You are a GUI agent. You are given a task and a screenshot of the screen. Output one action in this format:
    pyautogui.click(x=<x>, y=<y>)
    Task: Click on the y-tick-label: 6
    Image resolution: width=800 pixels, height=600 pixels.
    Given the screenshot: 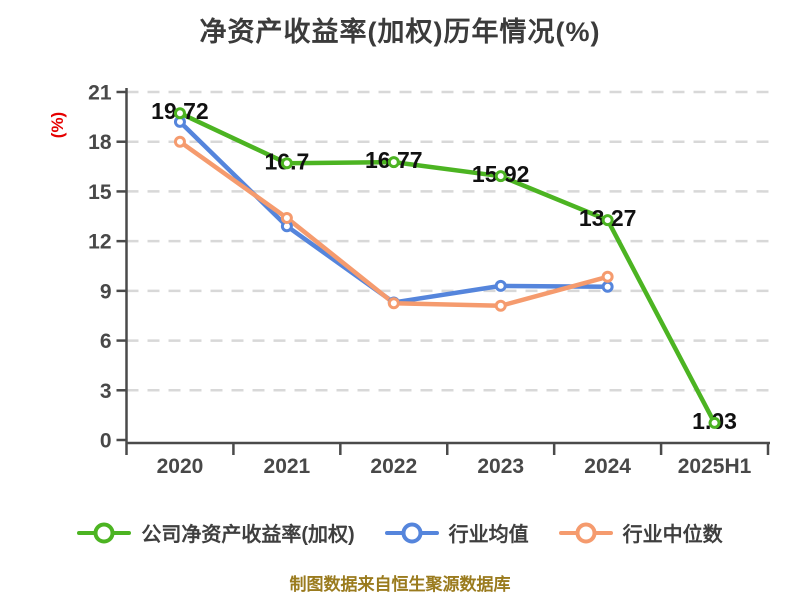 What is the action you would take?
    pyautogui.click(x=106, y=341)
    